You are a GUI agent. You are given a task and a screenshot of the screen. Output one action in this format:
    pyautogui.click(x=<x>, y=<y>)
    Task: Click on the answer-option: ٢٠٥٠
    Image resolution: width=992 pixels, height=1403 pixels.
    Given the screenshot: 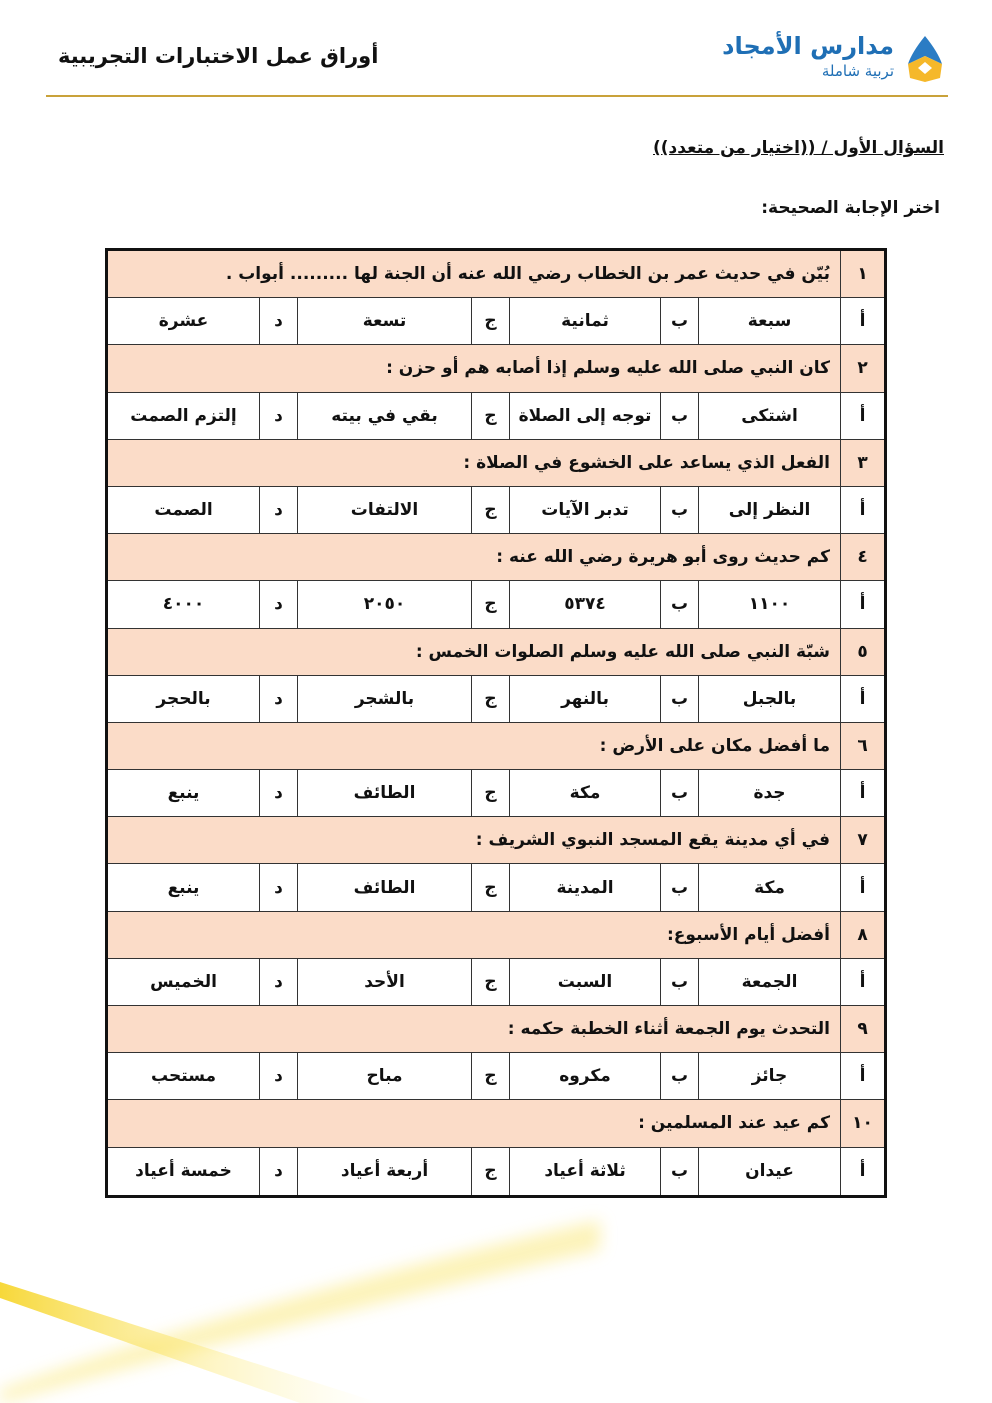 What is the action you would take?
    pyautogui.click(x=384, y=604)
    